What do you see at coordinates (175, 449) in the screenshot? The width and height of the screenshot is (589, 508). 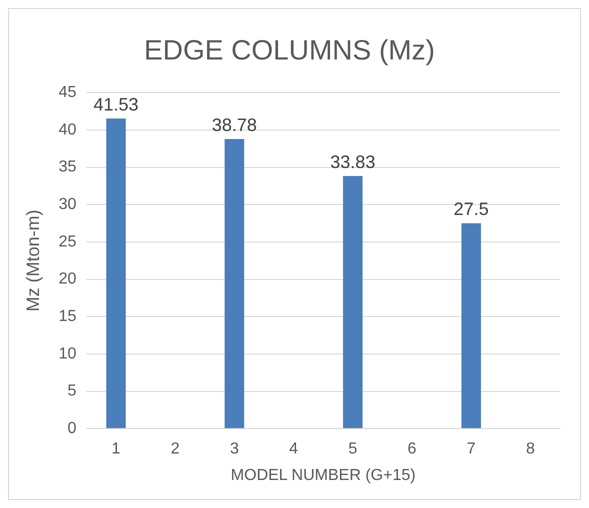 I see `x-tick-label: 2` at bounding box center [175, 449].